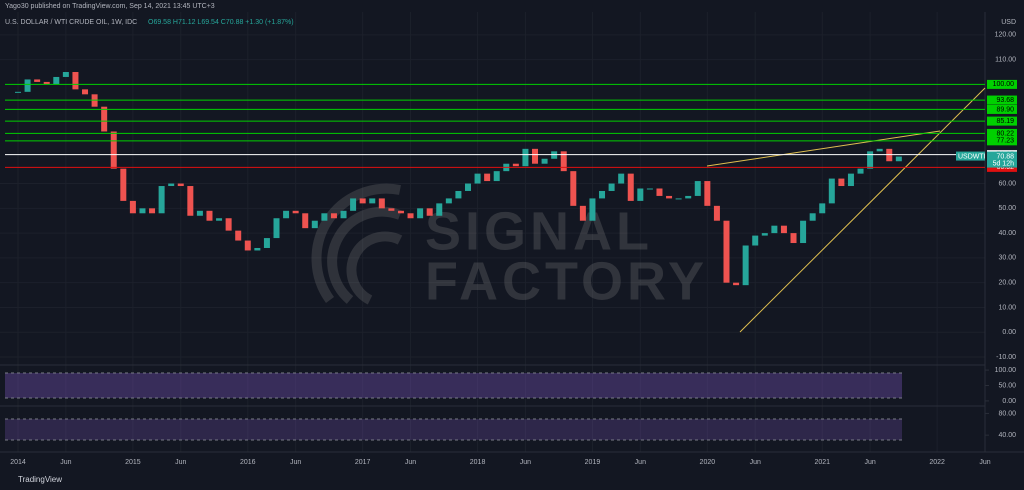 The image size is (1024, 490). What do you see at coordinates (1005, 141) in the screenshot?
I see `level-label: 77.23` at bounding box center [1005, 141].